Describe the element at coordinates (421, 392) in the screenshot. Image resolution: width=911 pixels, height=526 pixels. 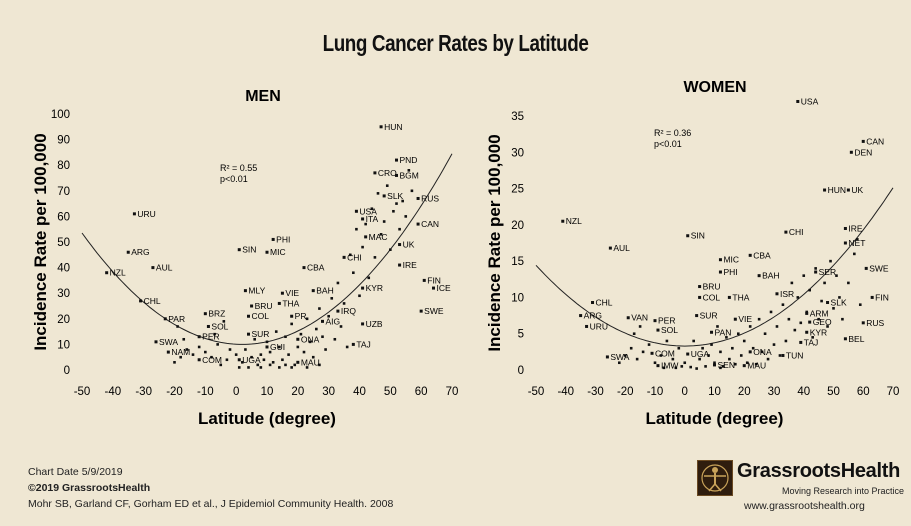
I see `men-x-tick-label: 60` at that location.